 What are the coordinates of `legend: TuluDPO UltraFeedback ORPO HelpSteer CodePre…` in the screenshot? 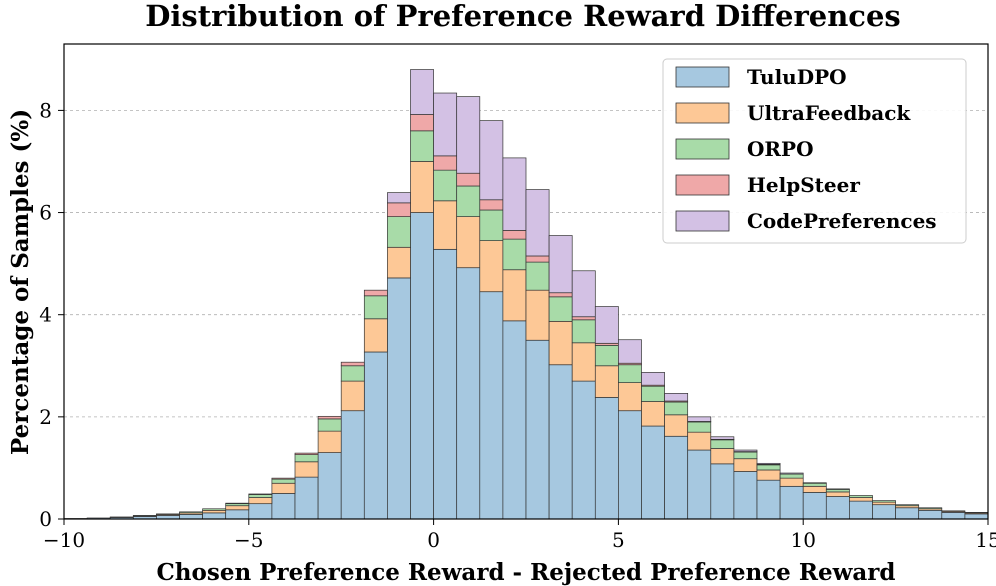 It's located at (814, 151).